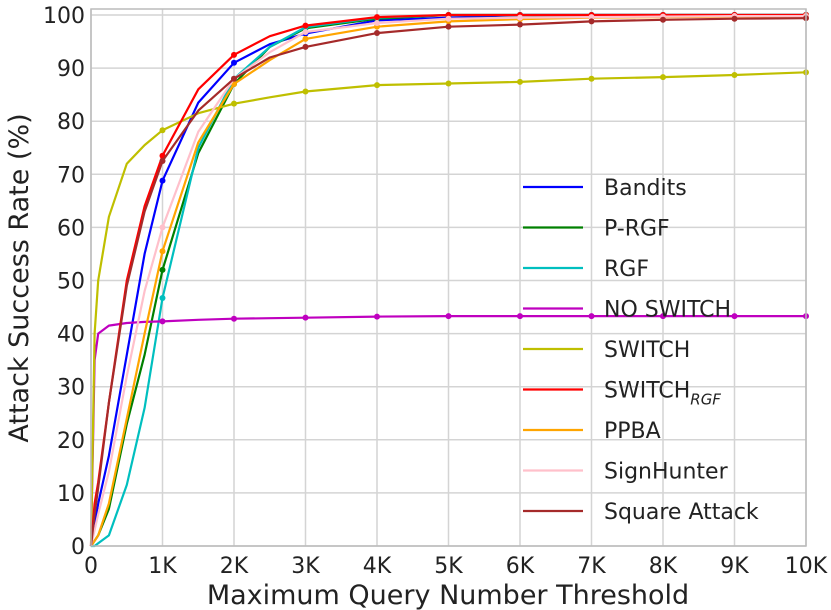 The image size is (831, 610). What do you see at coordinates (71, 228) in the screenshot?
I see `y-tick-label: 60` at bounding box center [71, 228].